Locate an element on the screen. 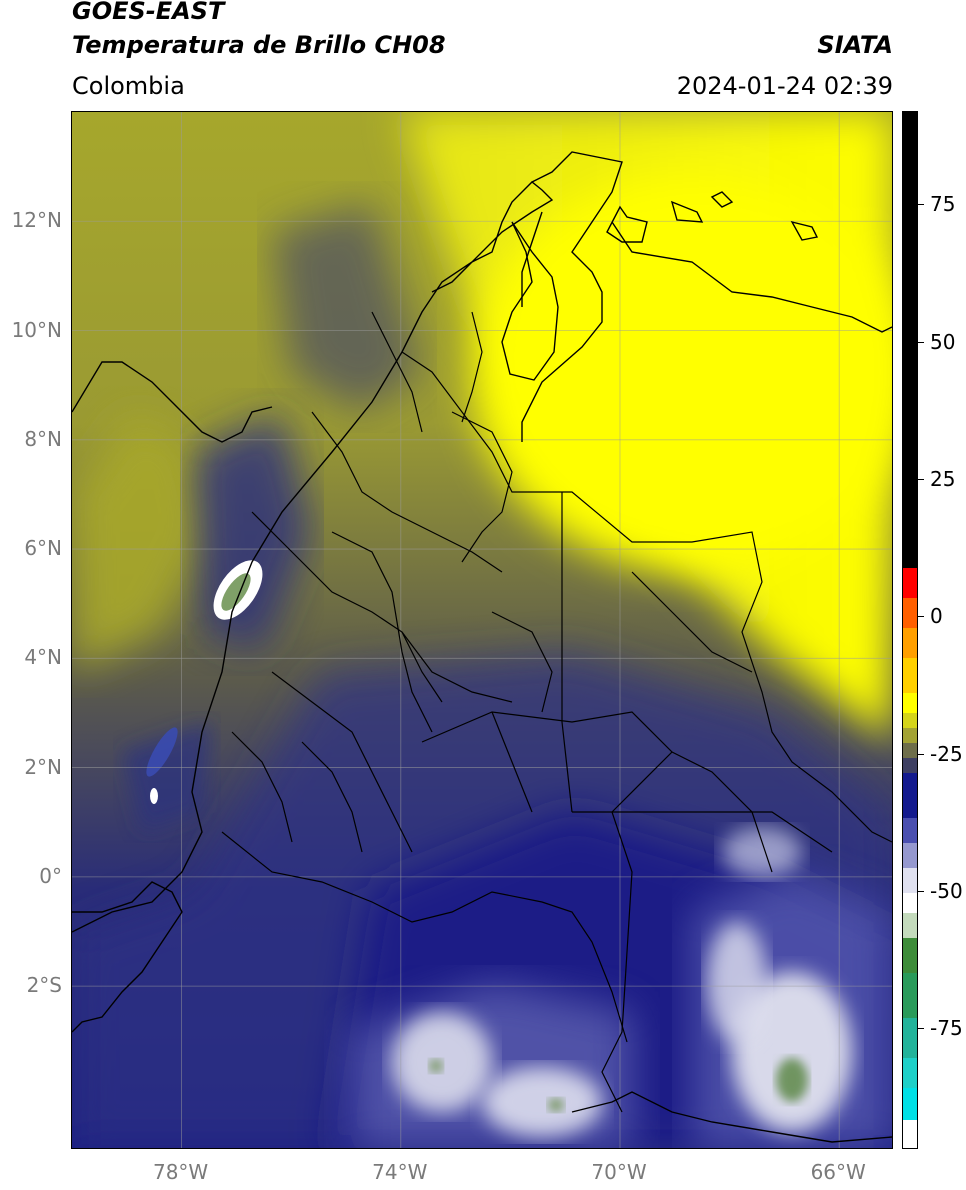 The image size is (966, 1190). satellite-title: GOES-EAST is located at coordinates (148, 12).